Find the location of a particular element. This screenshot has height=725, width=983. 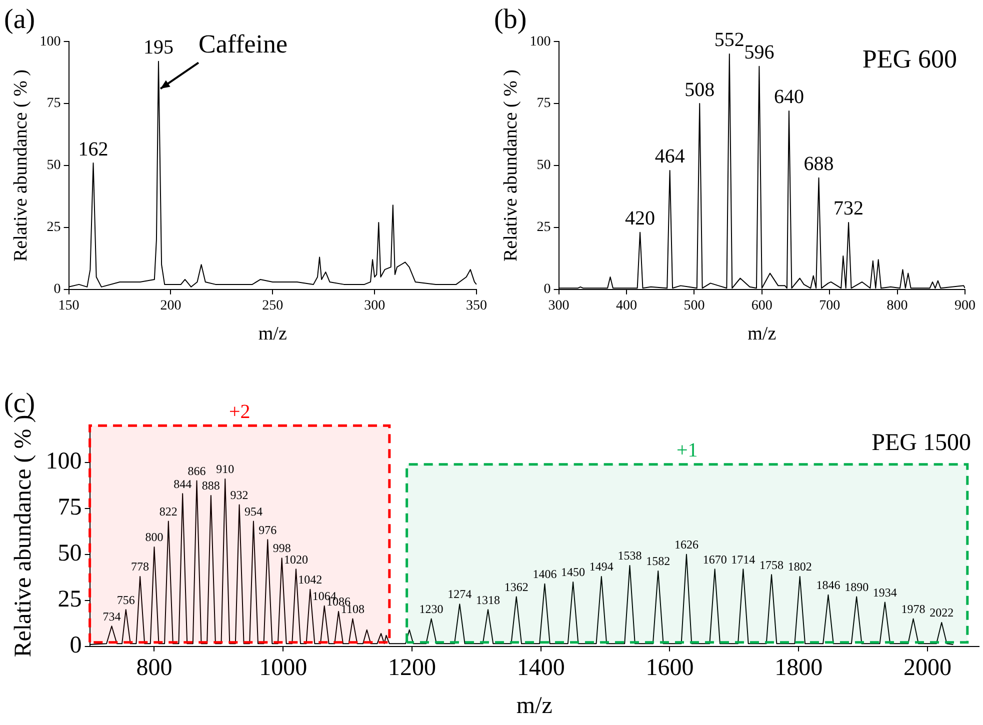

x-tick-label: 400 is located at coordinates (626, 306).